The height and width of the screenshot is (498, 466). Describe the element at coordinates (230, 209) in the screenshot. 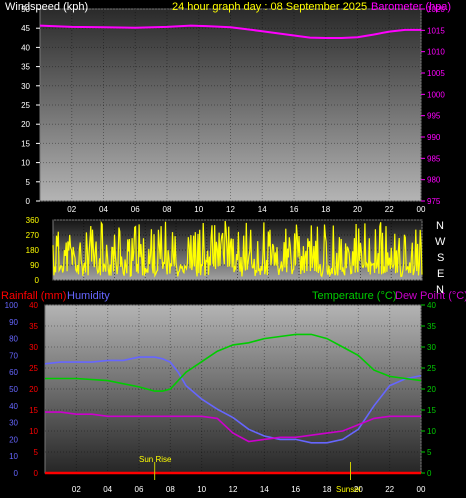

I see `panel1-x-tick-label: 12` at that location.